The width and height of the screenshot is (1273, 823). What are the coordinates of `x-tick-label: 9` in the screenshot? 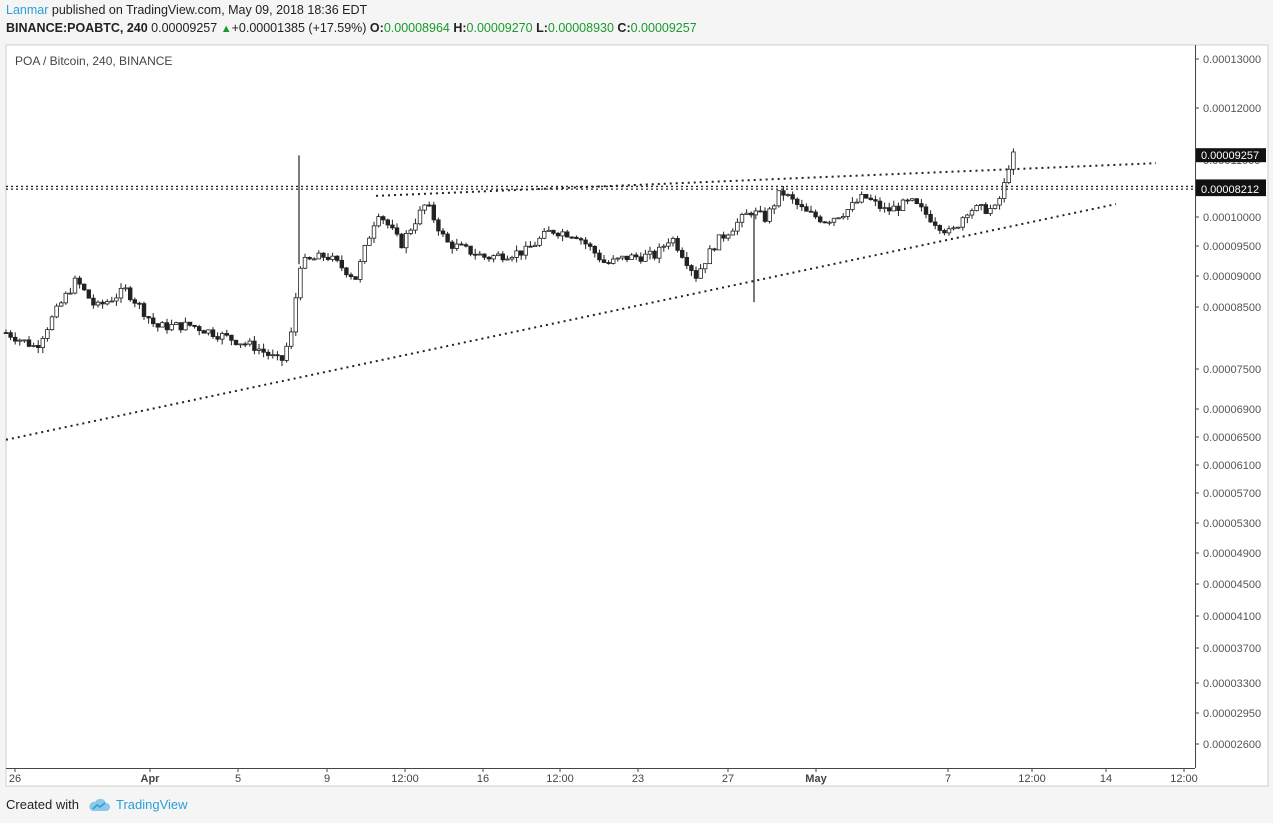 It's located at (327, 779).